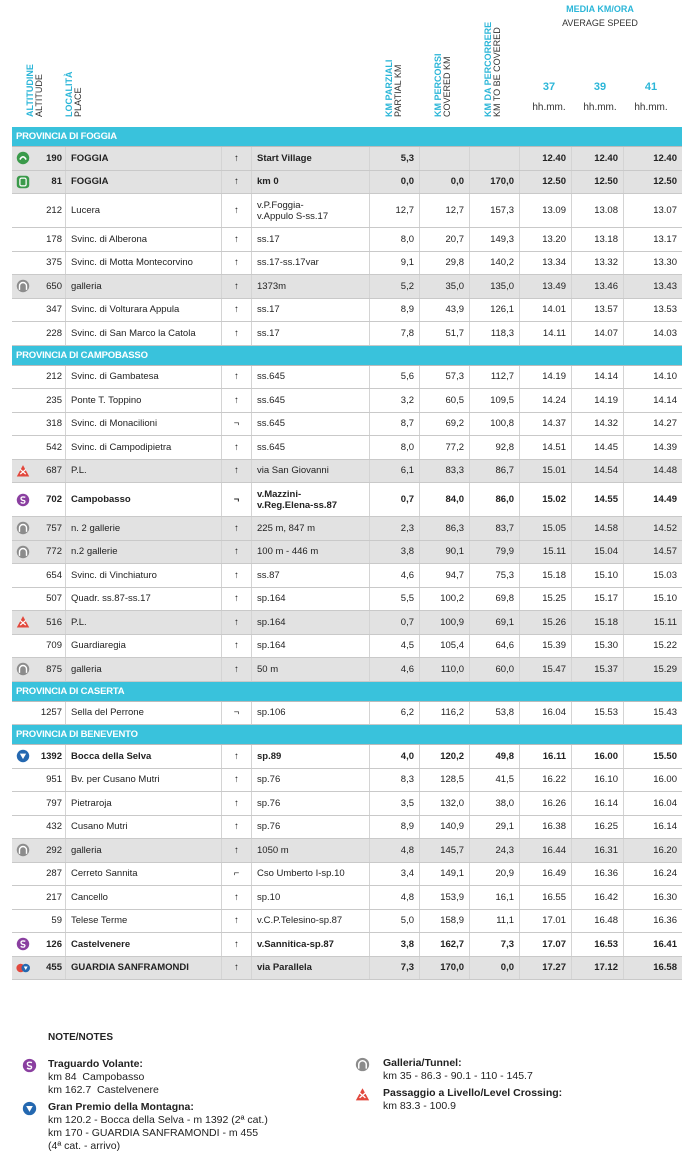  What do you see at coordinates (69, 94) in the screenshot?
I see `column-title: LOCALITÀ` at bounding box center [69, 94].